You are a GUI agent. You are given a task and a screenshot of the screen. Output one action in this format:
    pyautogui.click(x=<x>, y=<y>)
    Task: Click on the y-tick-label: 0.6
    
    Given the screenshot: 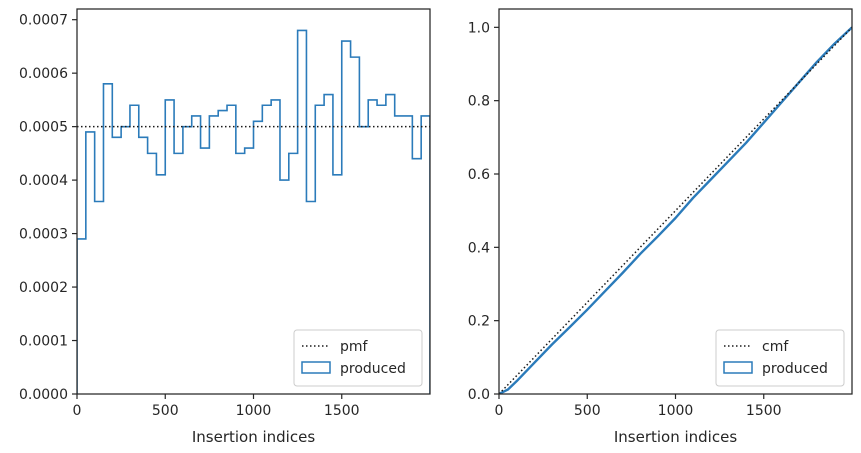 What is the action you would take?
    pyautogui.click(x=479, y=175)
    